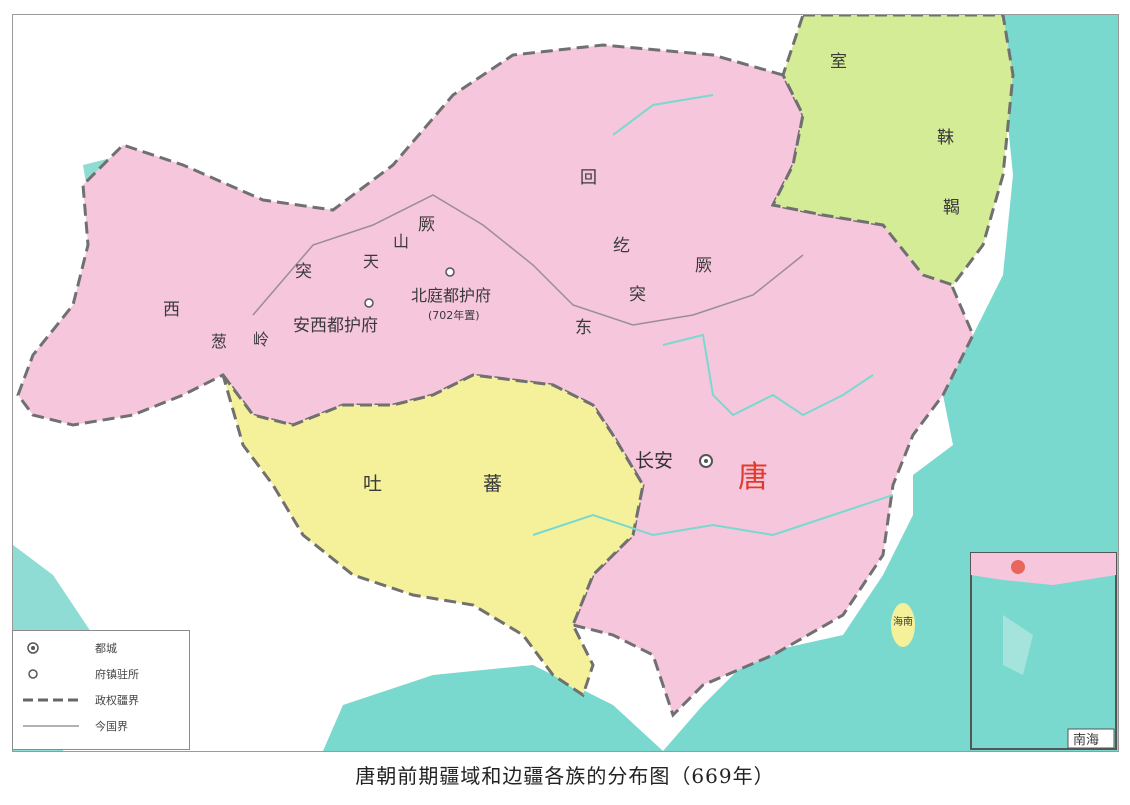 Image resolution: width=1130 pixels, height=805 pixels. What do you see at coordinates (33, 648) in the screenshot?
I see `capital-icon` at bounding box center [33, 648].